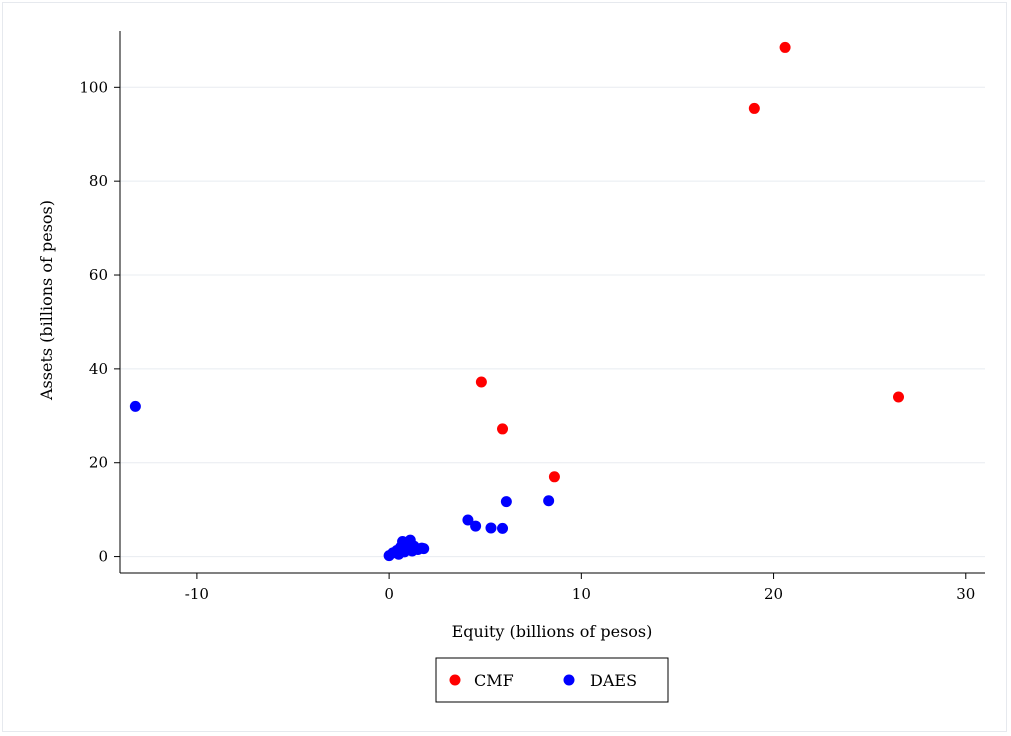 Image resolution: width=1011 pixels, height=736 pixels. What do you see at coordinates (613, 680) in the screenshot?
I see `legend-label-daes: DAES` at bounding box center [613, 680].